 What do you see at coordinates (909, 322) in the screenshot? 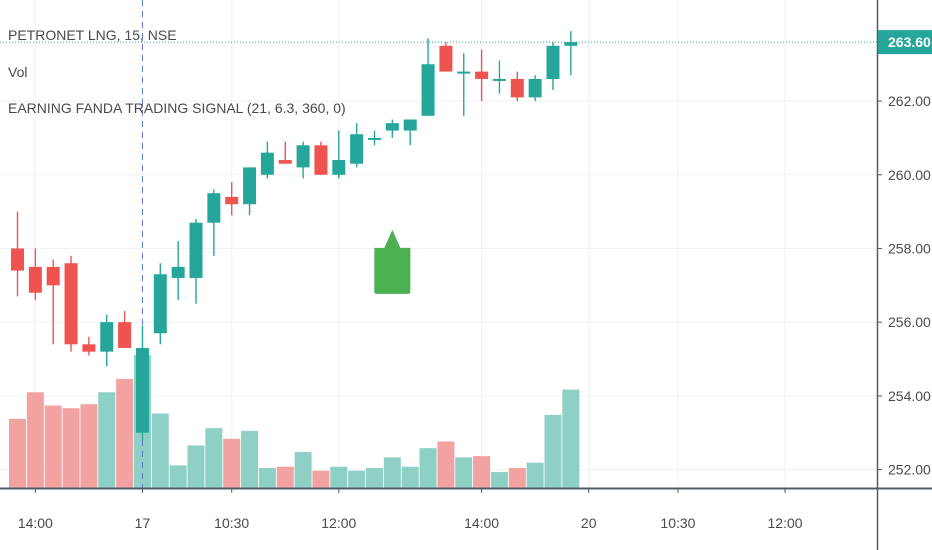
I see `price-tick-label: 256.00` at bounding box center [909, 322].